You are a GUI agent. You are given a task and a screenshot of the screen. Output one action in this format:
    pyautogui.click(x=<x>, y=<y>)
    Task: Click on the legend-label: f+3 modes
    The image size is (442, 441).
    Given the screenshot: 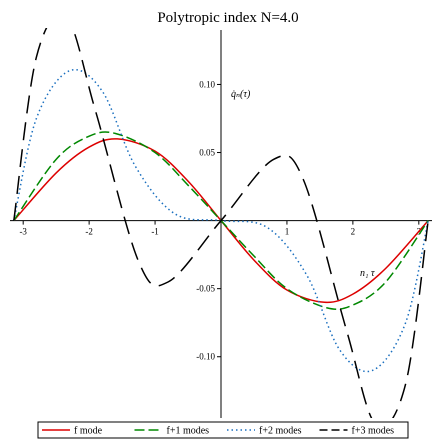 What is the action you would take?
    pyautogui.click(x=373, y=431)
    